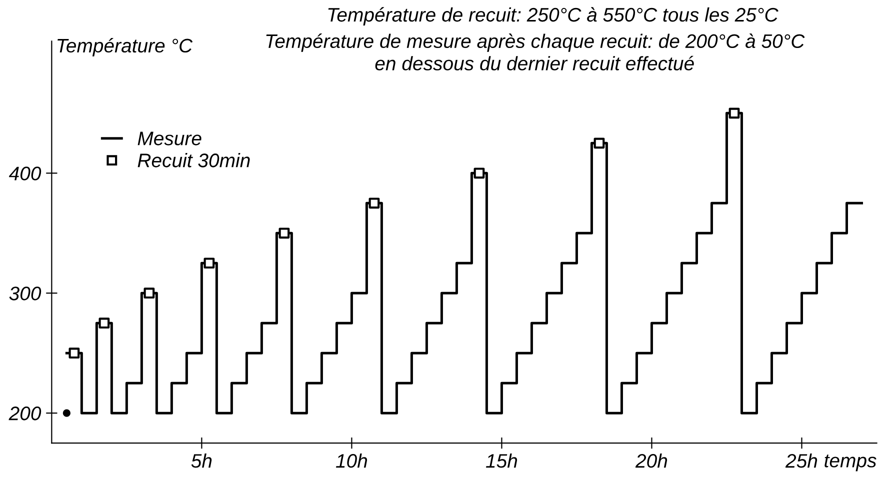 The height and width of the screenshot is (479, 891). Describe the element at coordinates (651, 460) in the screenshot. I see `x-tick-label: 20h` at that location.